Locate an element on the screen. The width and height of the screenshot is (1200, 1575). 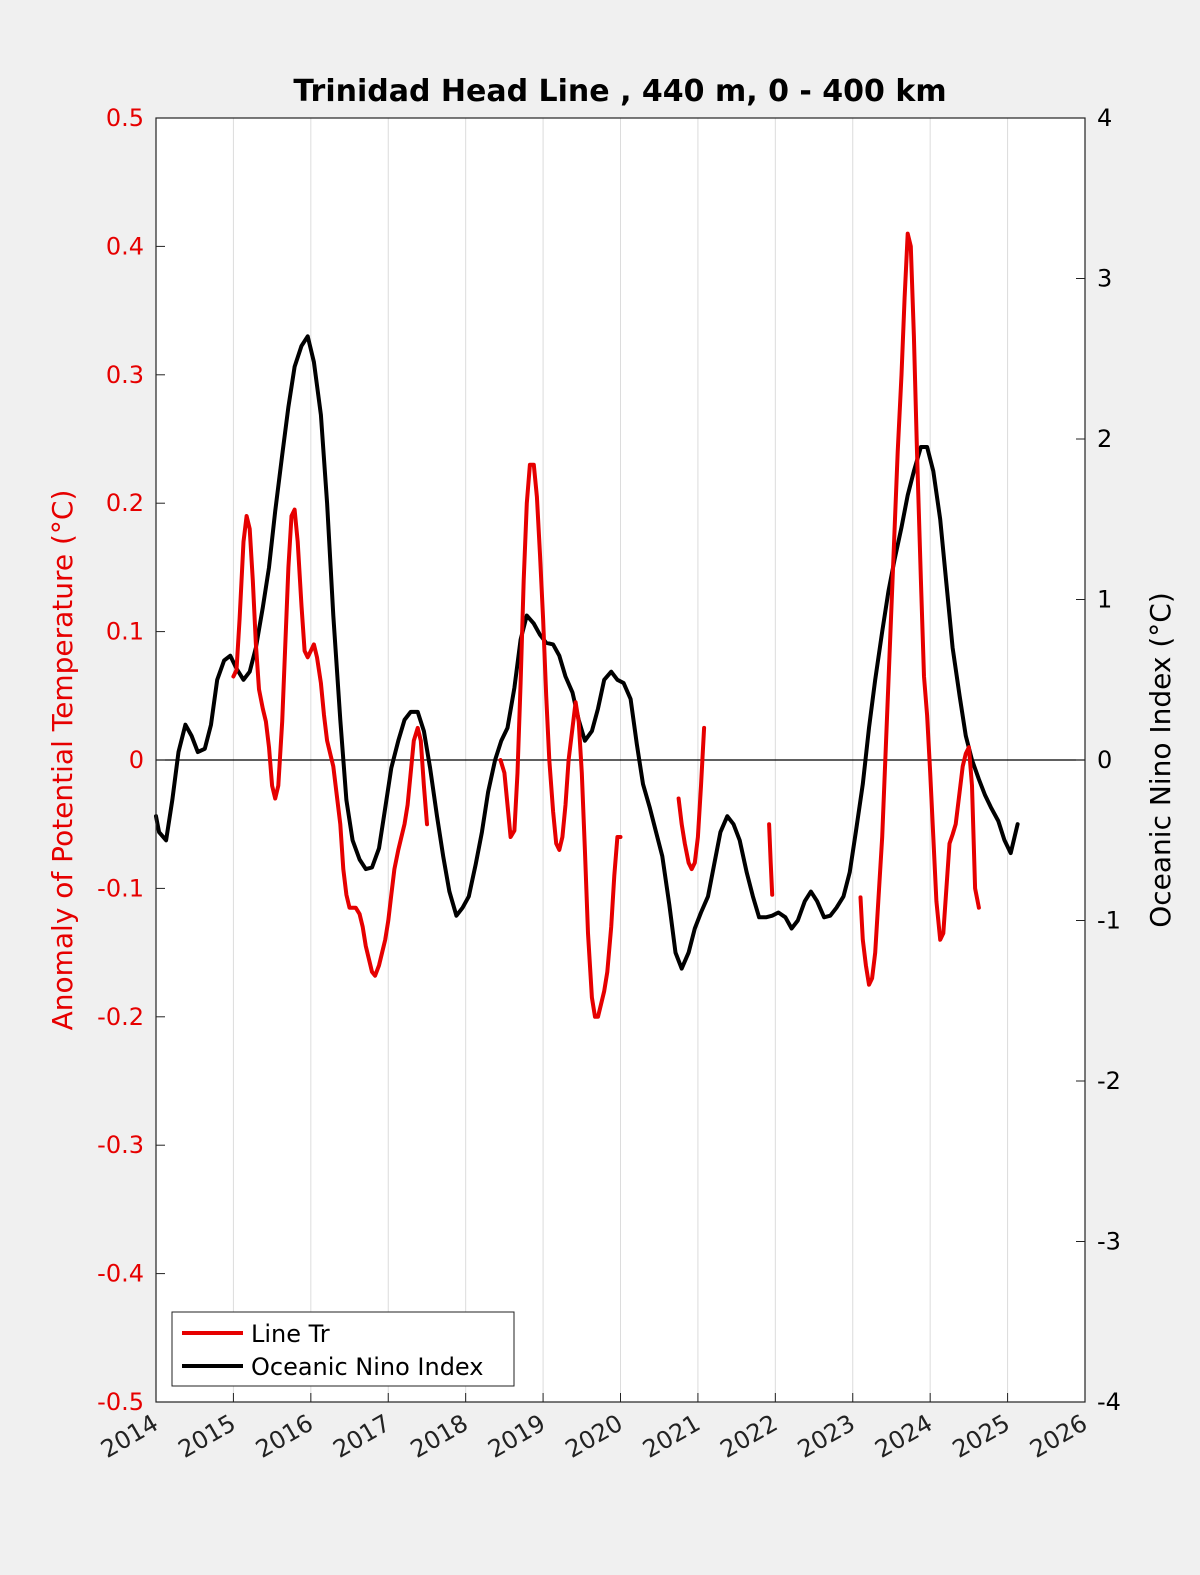
left-tick-label: 0.3 is located at coordinates (125, 375).